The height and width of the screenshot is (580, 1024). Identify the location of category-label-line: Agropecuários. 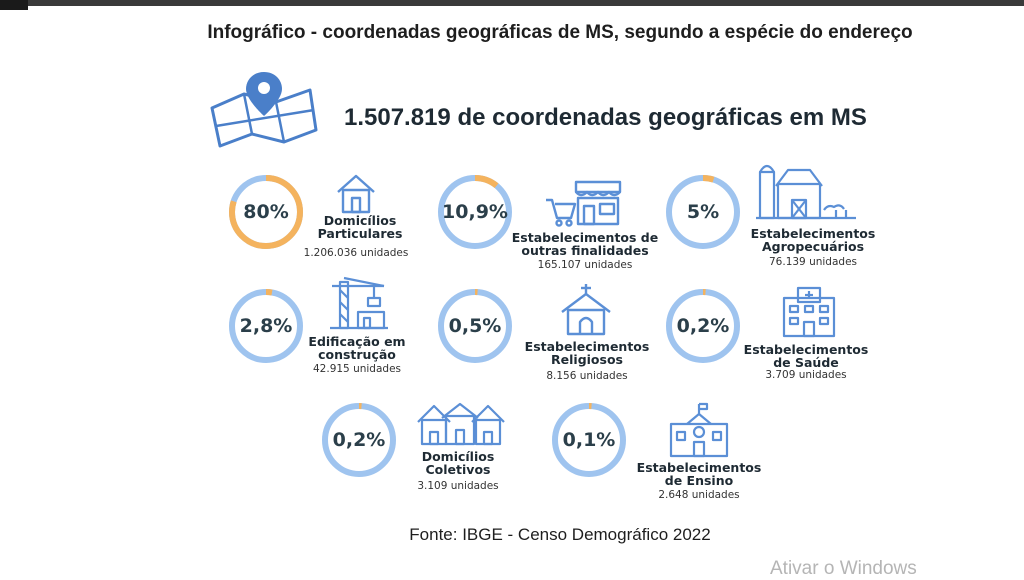
(813, 246).